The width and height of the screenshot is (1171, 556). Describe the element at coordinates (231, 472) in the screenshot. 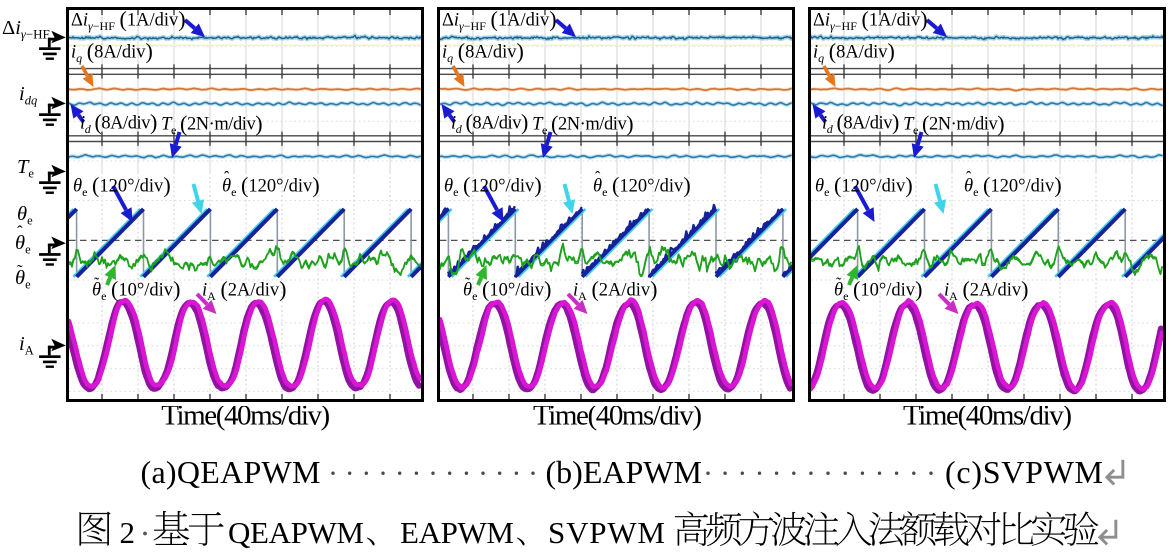

I see `svg-text: (a)QEAPWM` at that location.